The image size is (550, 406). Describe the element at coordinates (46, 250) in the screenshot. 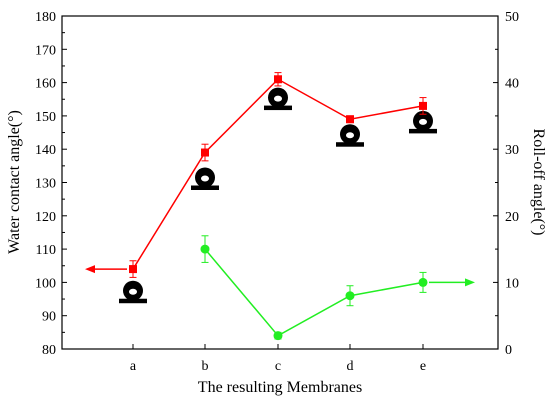

I see `left-y-tick-label: 110` at that location.